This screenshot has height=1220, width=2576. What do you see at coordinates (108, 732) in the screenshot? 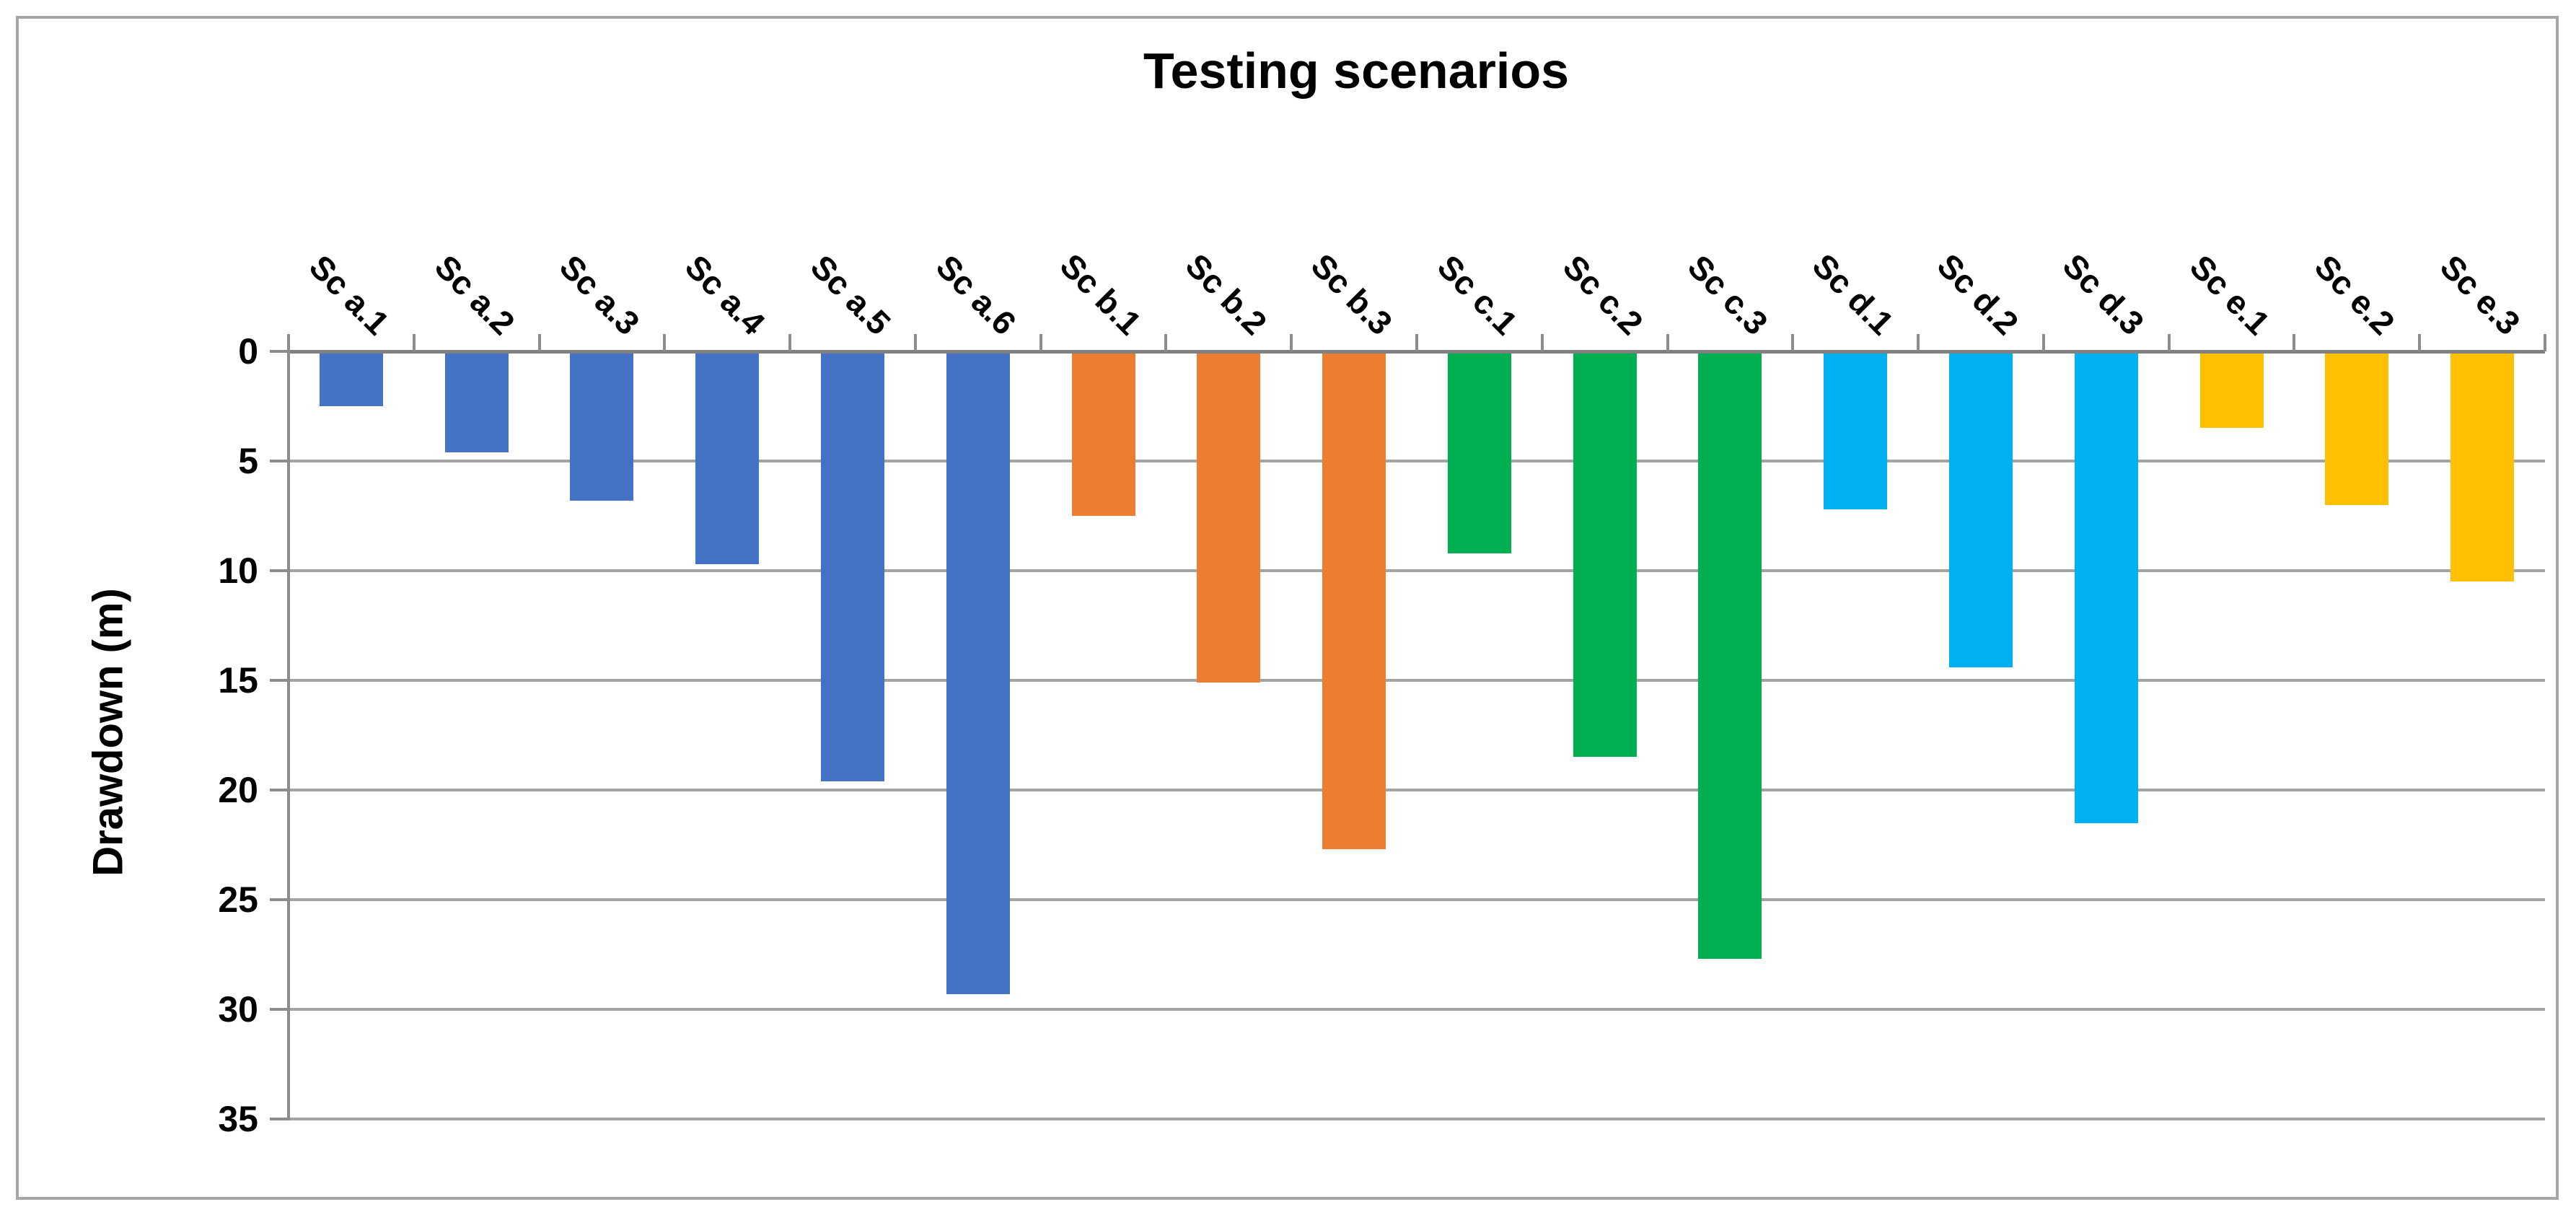
I see `y-axis-title: Drawdown (m)` at bounding box center [108, 732].